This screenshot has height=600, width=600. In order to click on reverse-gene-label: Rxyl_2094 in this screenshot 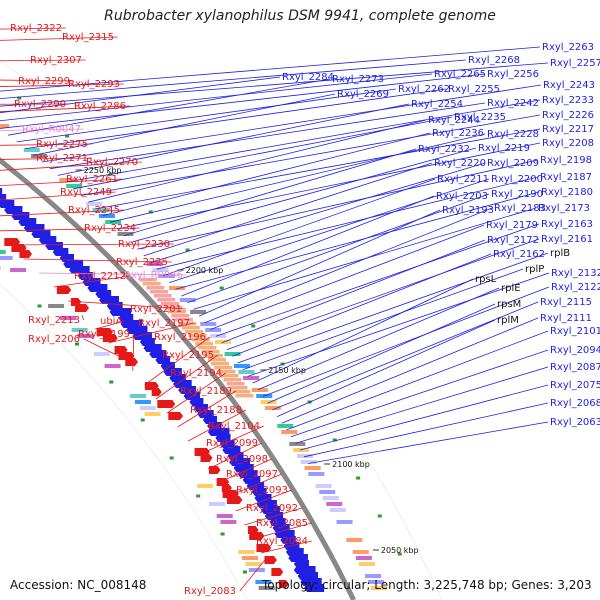, I will do `click(575, 350)`.